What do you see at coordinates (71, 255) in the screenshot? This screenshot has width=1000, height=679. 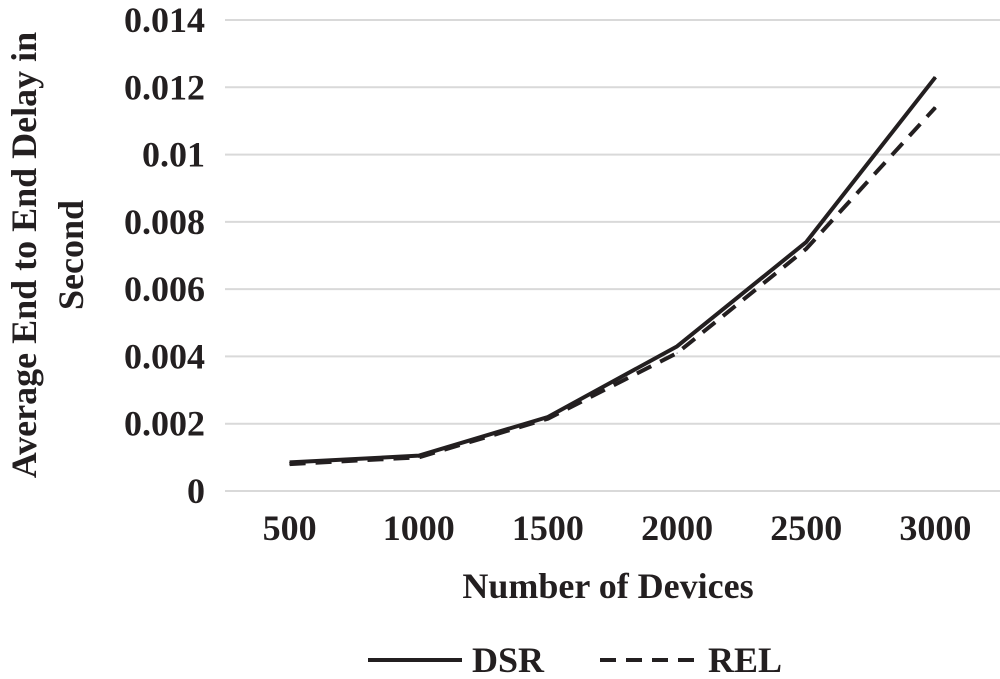 I see `y-axis-title-line-2: Second` at bounding box center [71, 255].